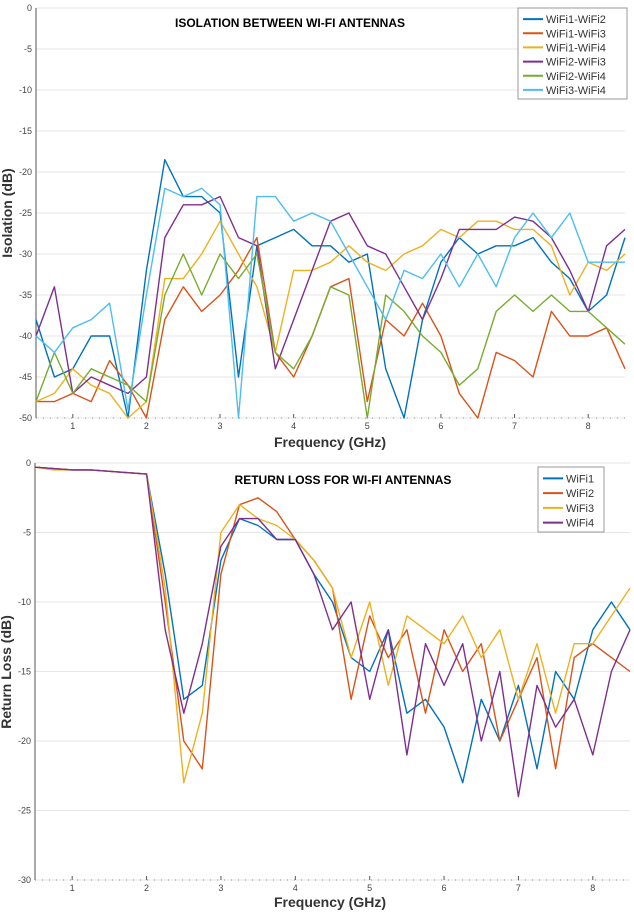  What do you see at coordinates (576, 77) in the screenshot?
I see `legend-entry: WiFi2-WiFi4` at bounding box center [576, 77].